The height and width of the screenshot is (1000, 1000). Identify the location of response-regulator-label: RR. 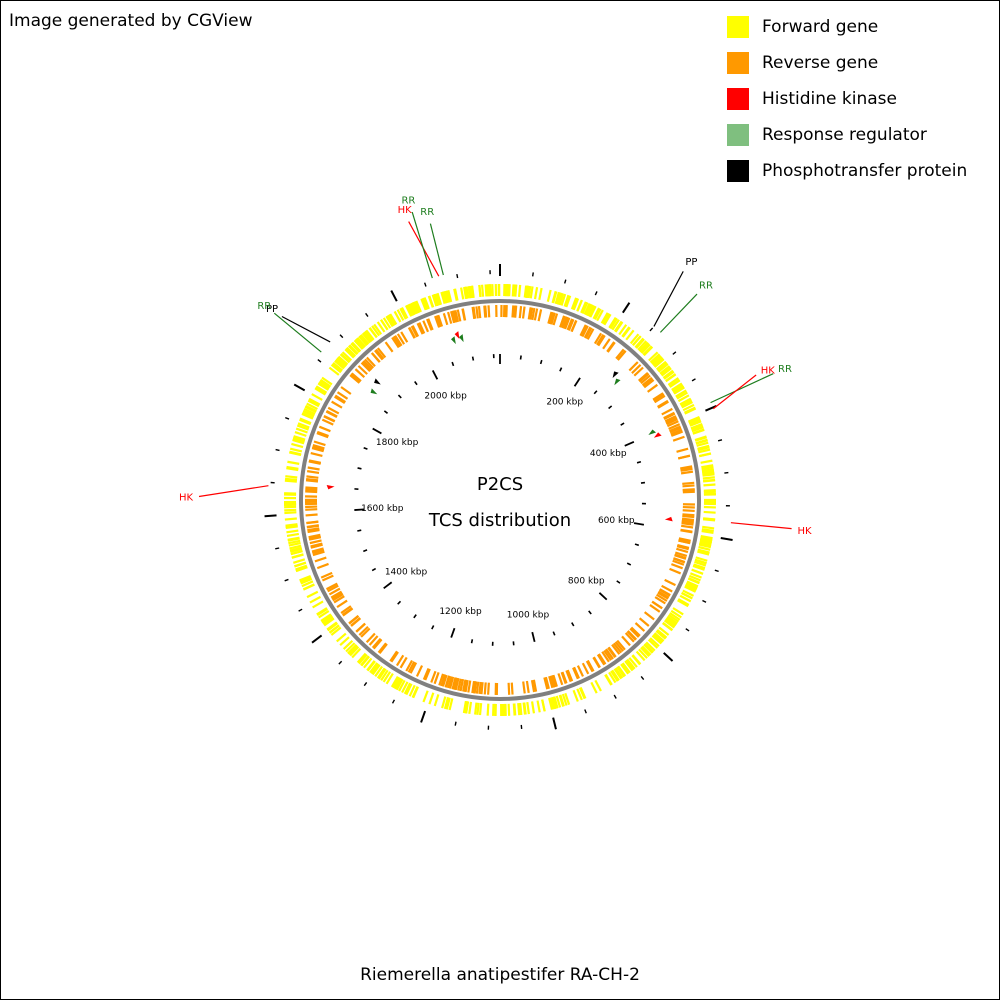
(408, 201).